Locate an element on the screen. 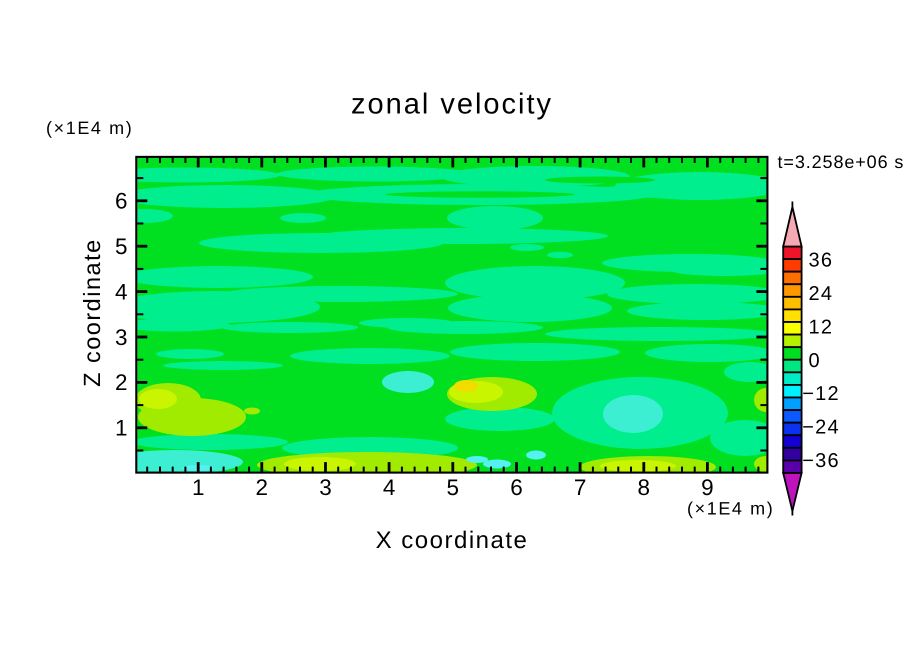  svg-text: 7 is located at coordinates (580, 487).